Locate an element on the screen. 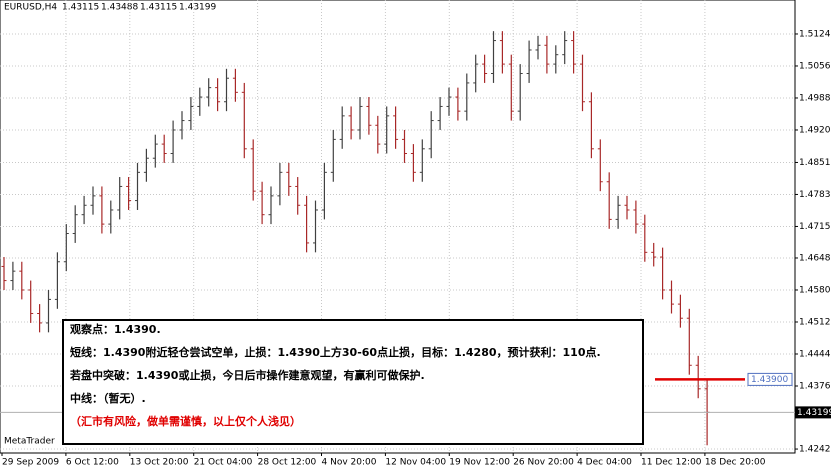  y-tick-label: 1.47830 is located at coordinates (815, 195).